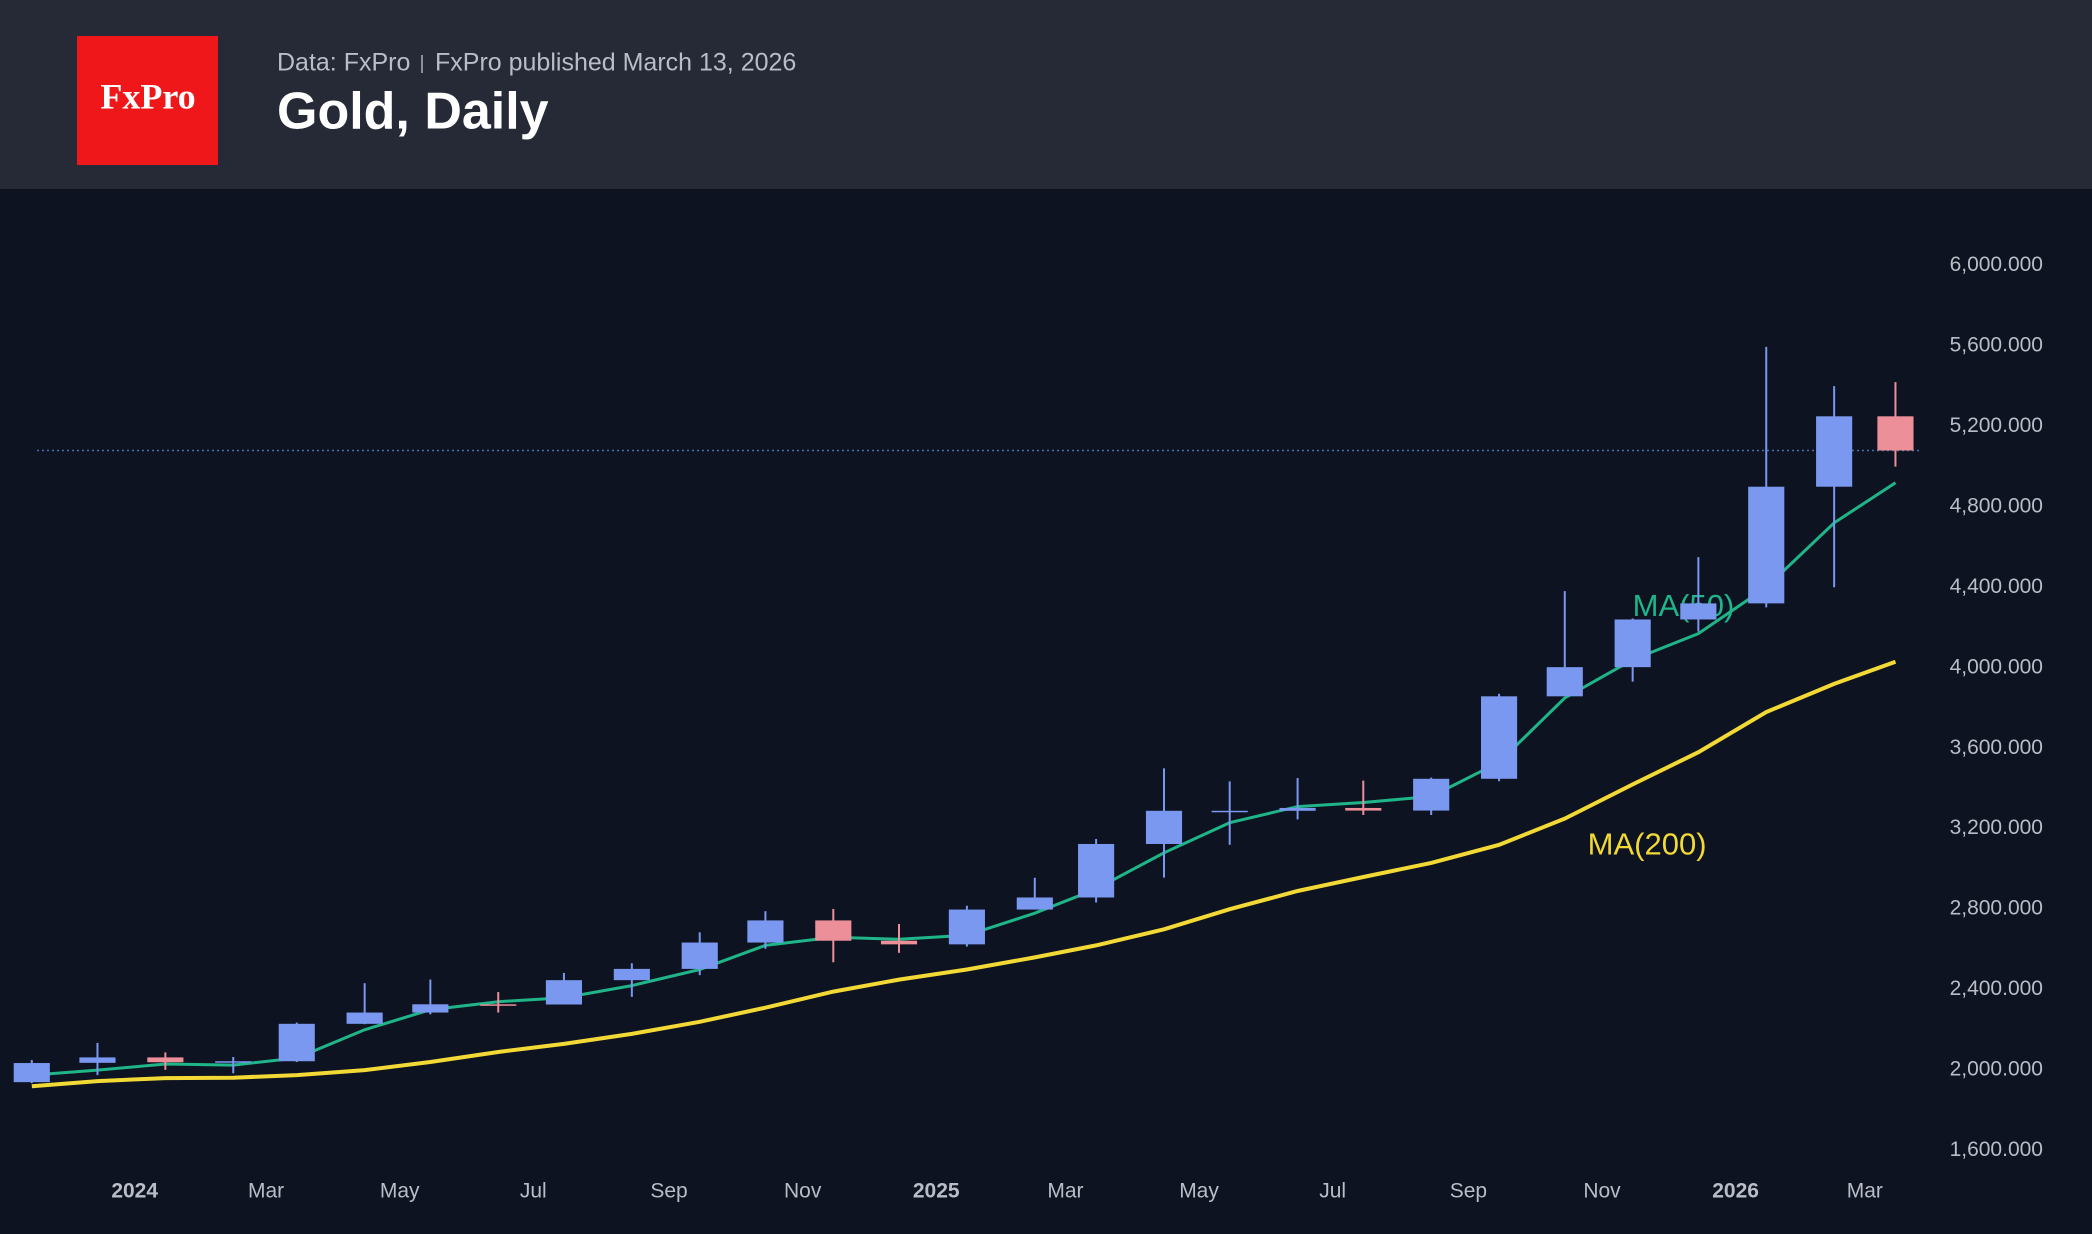  I want to click on y-tick-label: 2,000.000, so click(1996, 1069).